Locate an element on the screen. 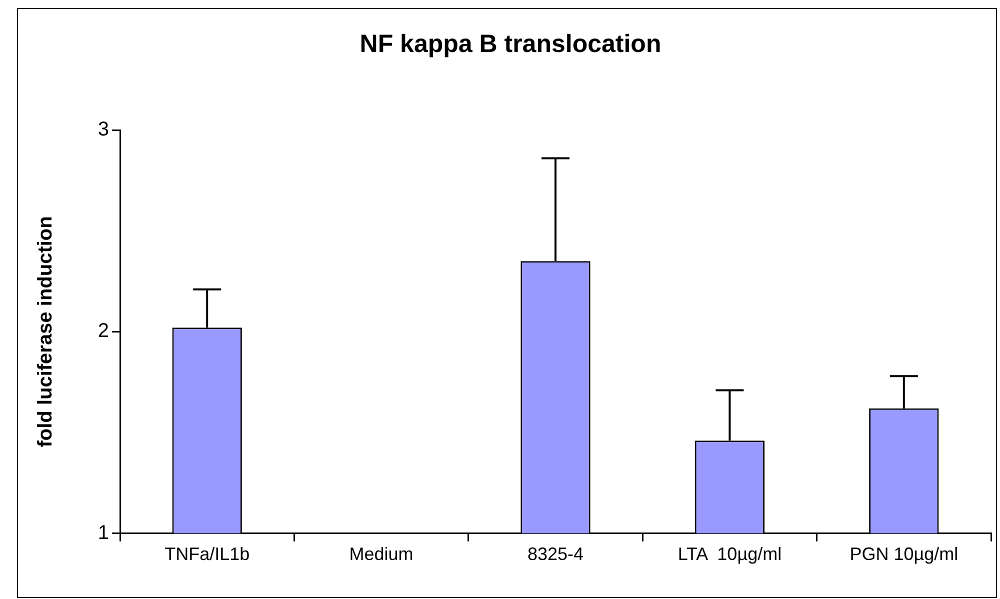 The width and height of the screenshot is (1000, 599). y-axis-title: fold luciferase induction is located at coordinates (45, 332).